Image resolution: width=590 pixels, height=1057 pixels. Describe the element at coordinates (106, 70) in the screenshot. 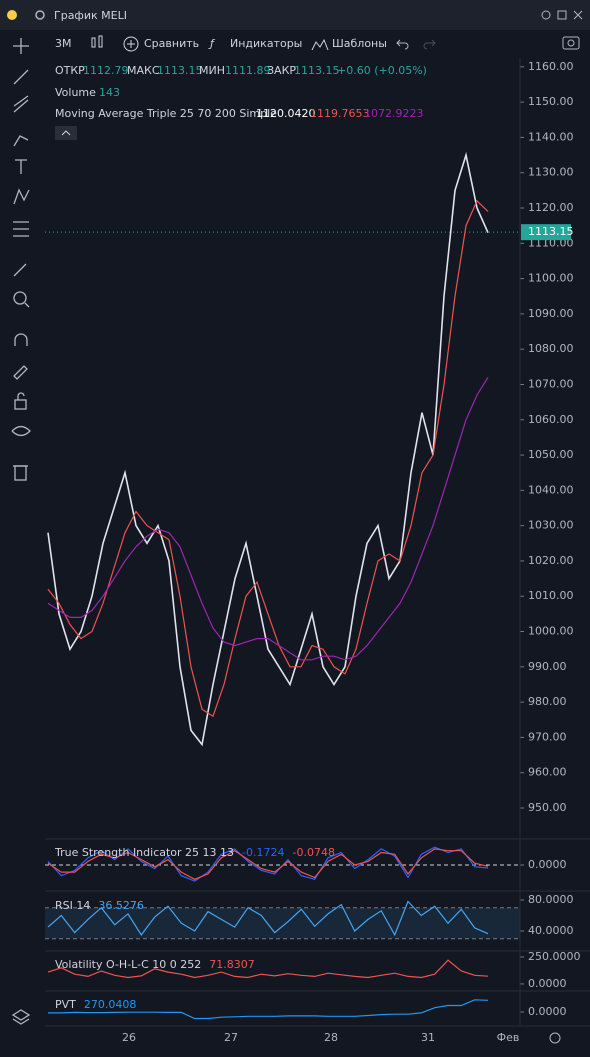

I see `open: 1112.79` at that location.